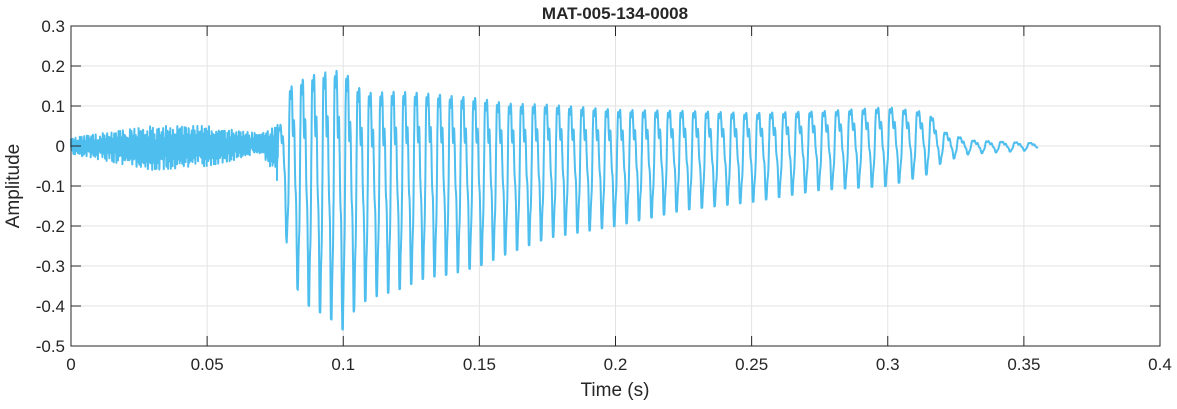 The image size is (1177, 409). Describe the element at coordinates (616, 364) in the screenshot. I see `x-tick-label: 0.2` at that location.